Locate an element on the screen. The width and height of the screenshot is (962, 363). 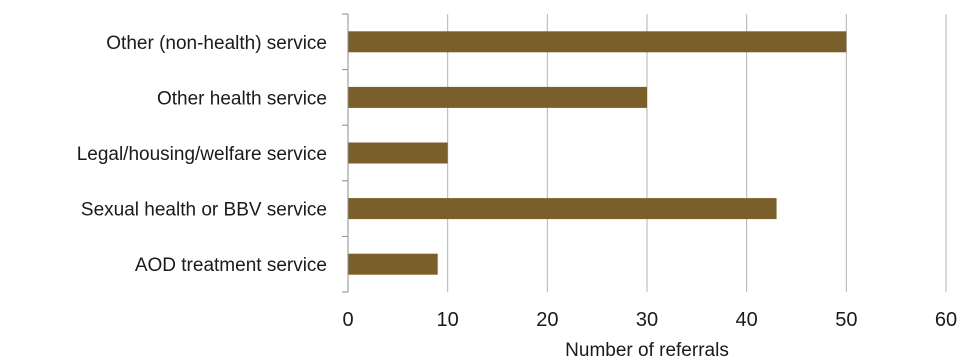
category-label: Legal/housing/welfare service is located at coordinates (202, 154).